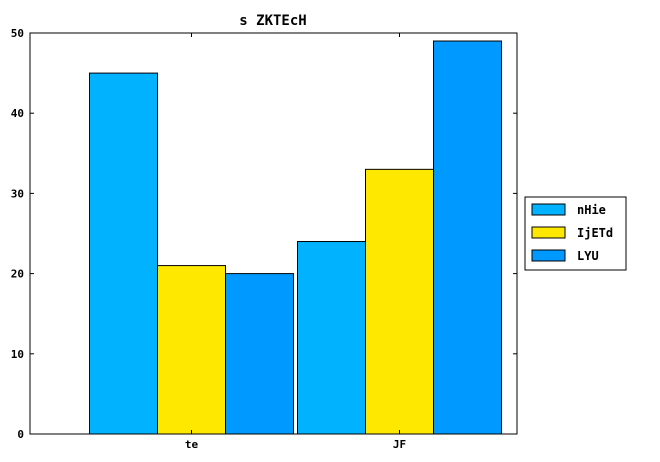 Image resolution: width=660 pixels, height=462 pixels. Describe the element at coordinates (595, 233) in the screenshot. I see `legend-label-IjETd: IjETd` at that location.